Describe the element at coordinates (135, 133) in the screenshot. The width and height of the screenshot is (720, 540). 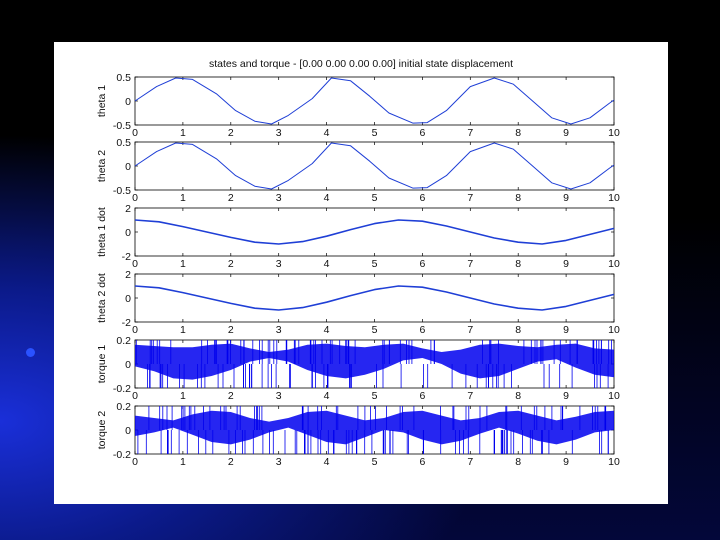
I see `subplot-1-xtick-label: 0` at that location.